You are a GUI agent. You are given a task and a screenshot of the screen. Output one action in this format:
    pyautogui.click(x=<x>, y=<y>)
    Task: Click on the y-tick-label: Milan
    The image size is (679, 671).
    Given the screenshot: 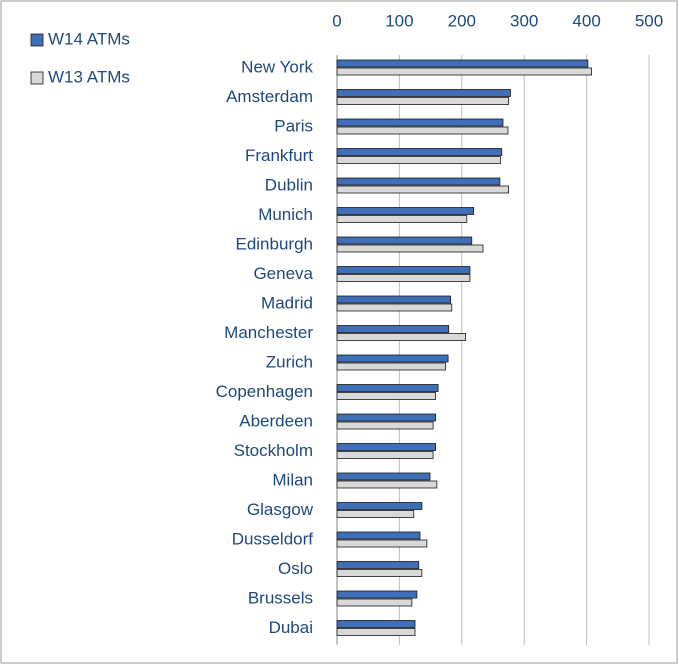 What is the action you would take?
    pyautogui.click(x=292, y=479)
    